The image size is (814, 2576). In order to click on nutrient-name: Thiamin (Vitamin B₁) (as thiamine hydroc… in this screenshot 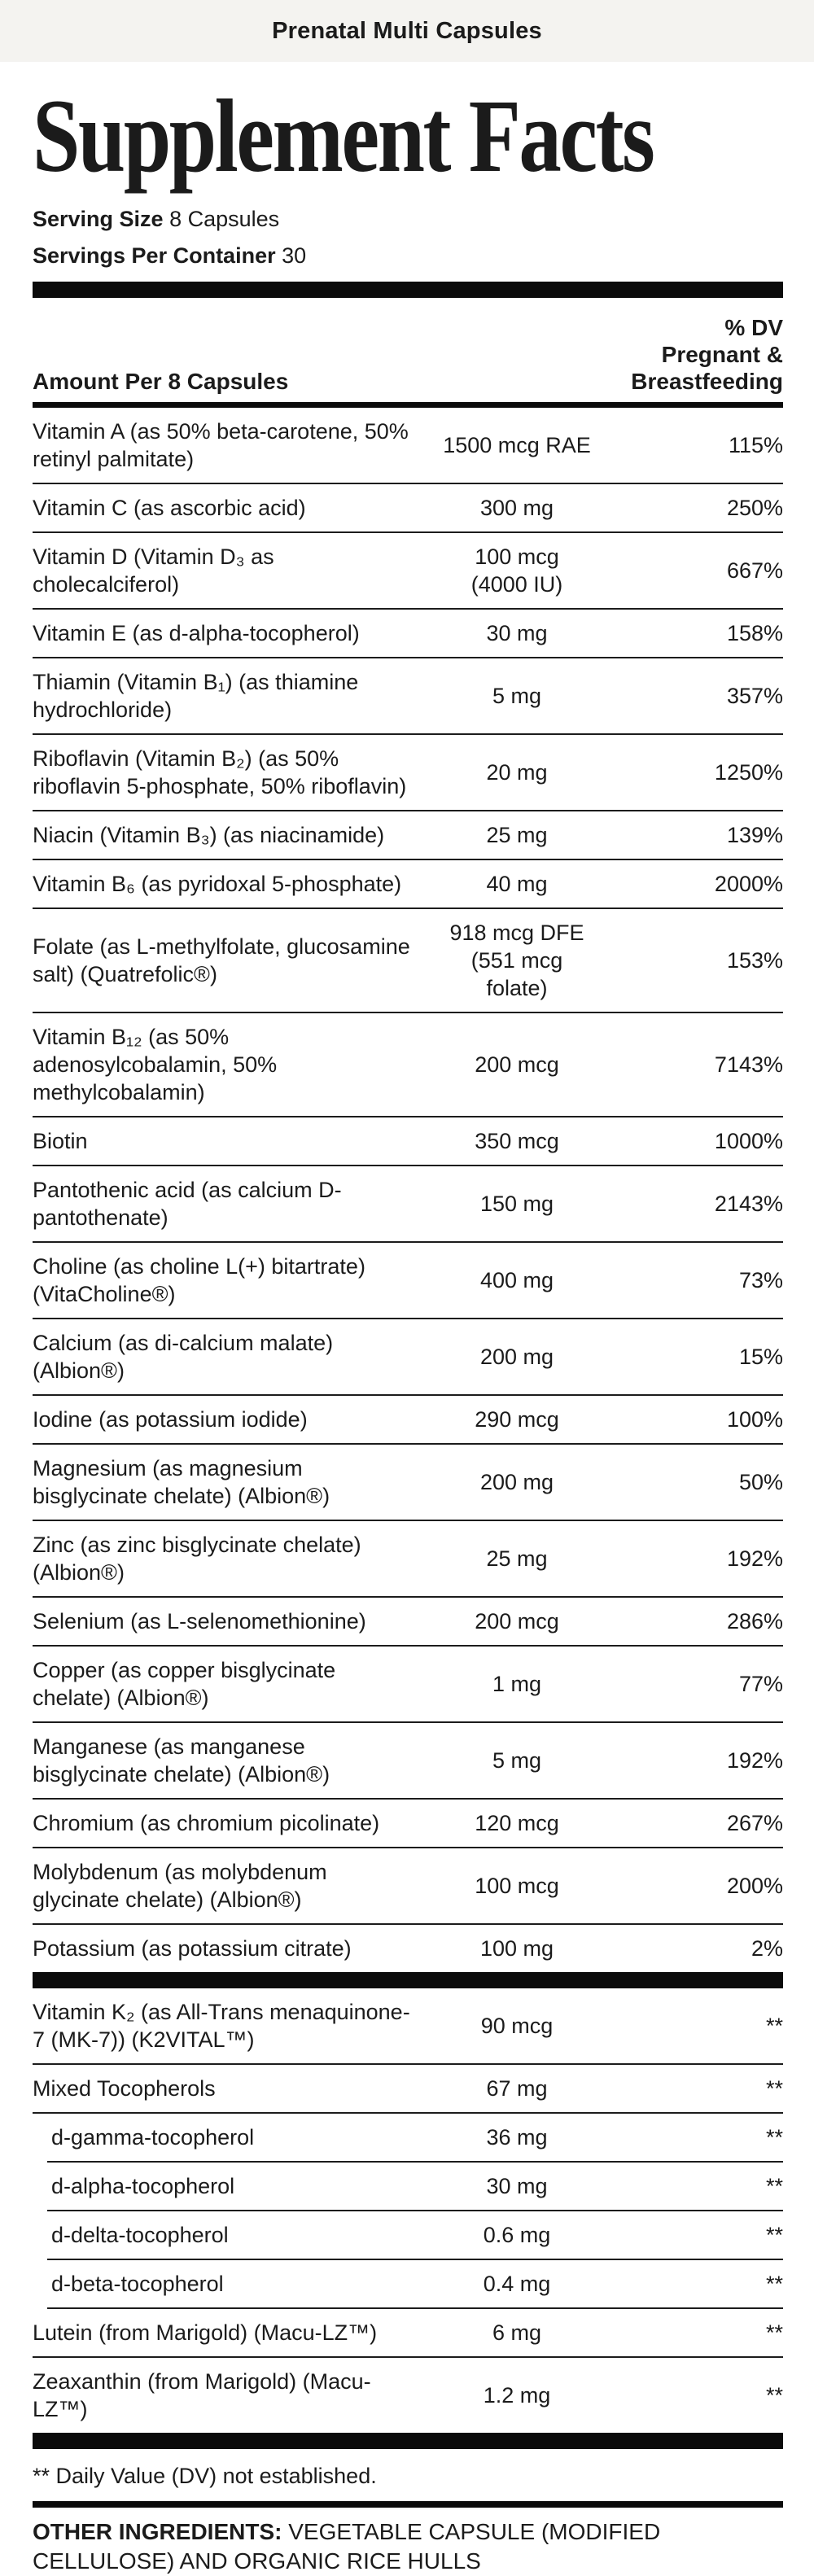, I will do `click(196, 696)`.